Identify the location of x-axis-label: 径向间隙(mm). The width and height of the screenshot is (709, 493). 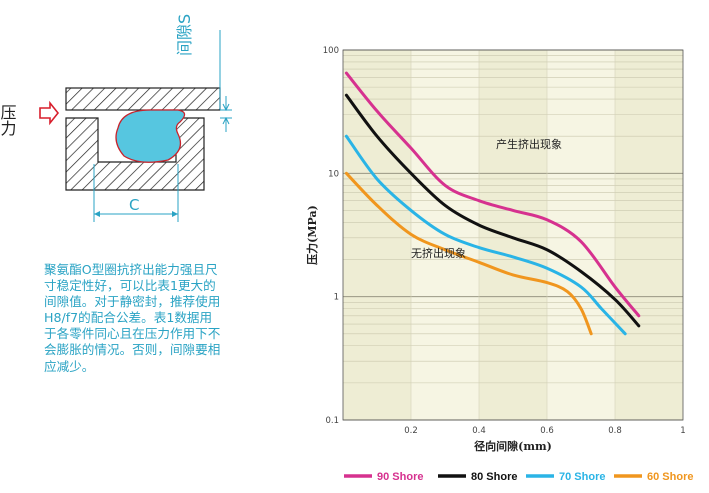
(513, 446).